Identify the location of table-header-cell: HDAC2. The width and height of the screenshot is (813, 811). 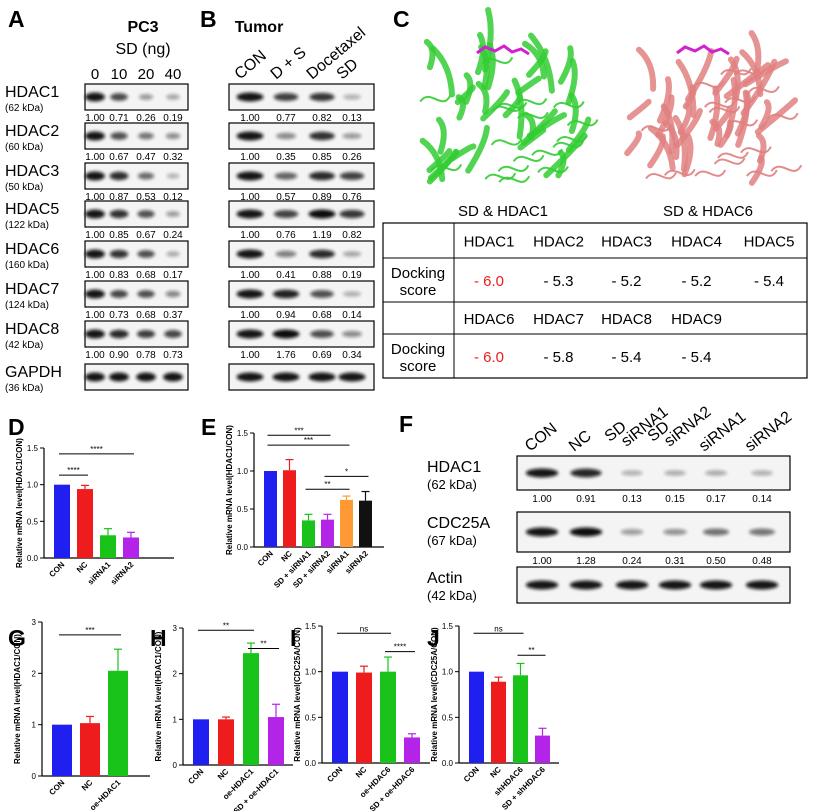
(558, 242).